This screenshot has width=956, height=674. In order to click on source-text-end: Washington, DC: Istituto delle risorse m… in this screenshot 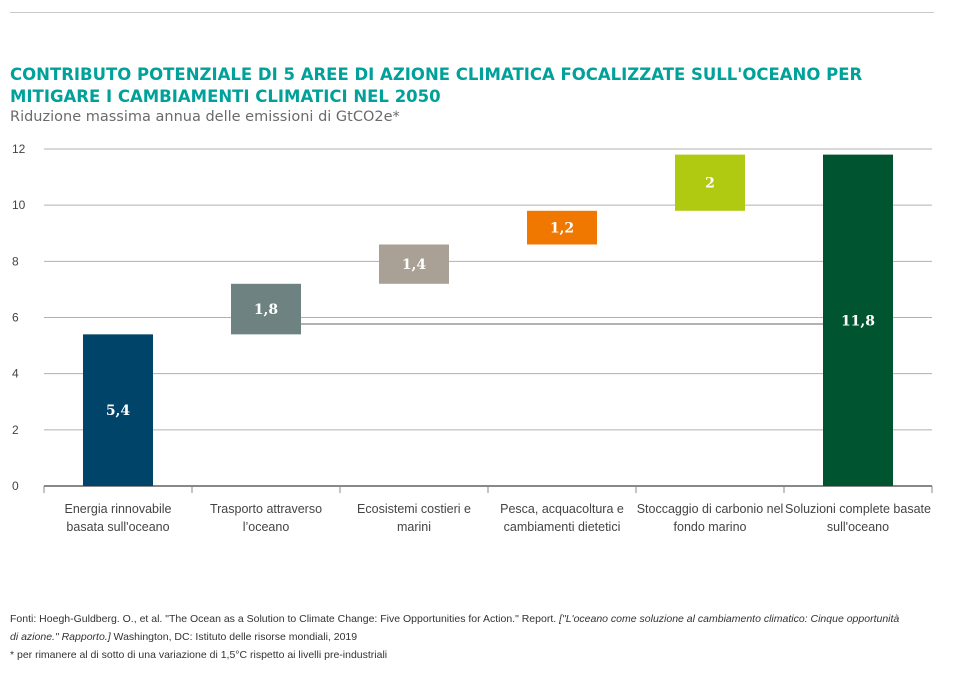, I will do `click(234, 637)`.